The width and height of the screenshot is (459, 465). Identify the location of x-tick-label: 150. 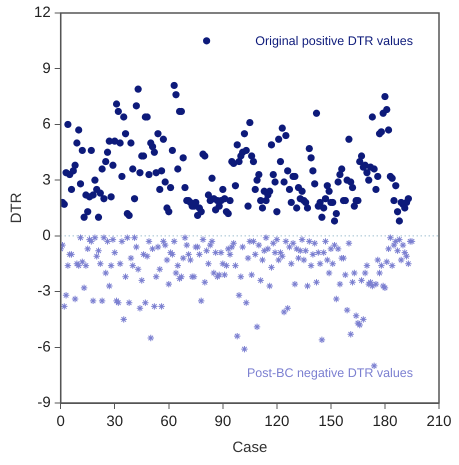
(331, 421).